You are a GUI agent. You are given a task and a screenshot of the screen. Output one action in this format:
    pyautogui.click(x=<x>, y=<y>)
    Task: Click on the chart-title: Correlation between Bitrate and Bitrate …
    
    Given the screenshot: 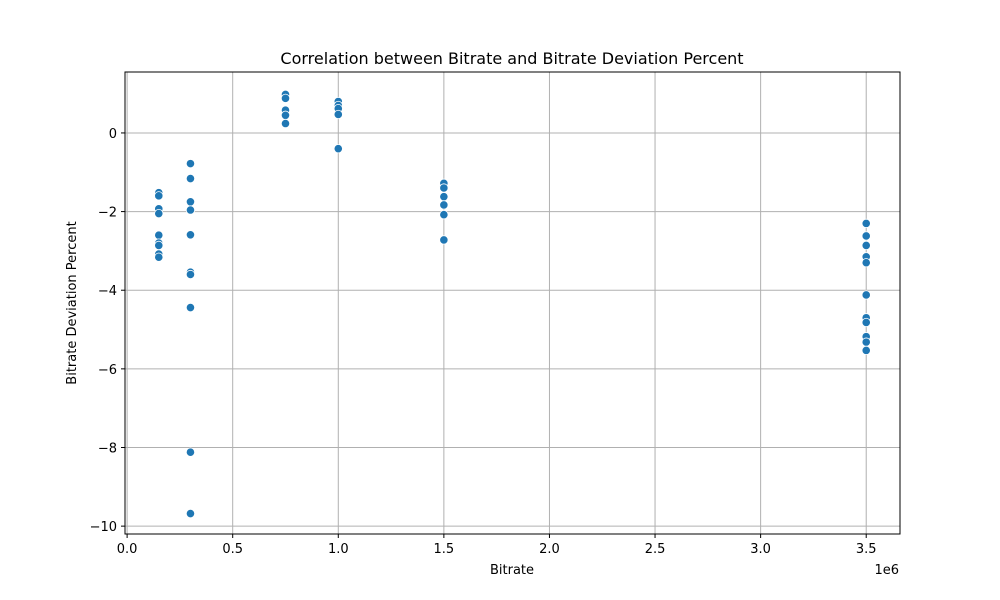 What is the action you would take?
    pyautogui.click(x=511, y=58)
    